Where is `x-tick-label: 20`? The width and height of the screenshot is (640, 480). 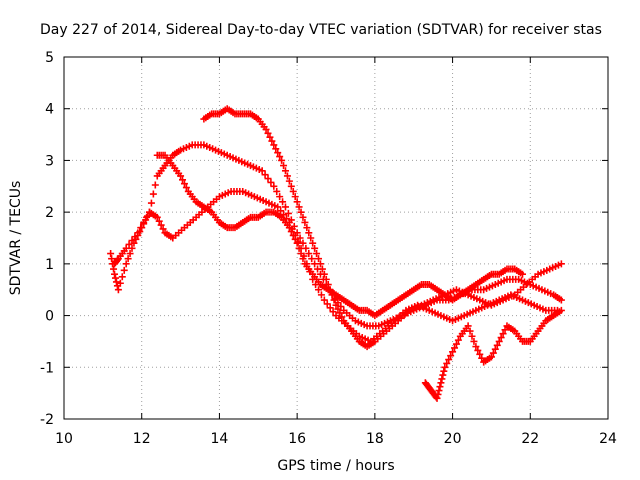 x-tick-label: 20 is located at coordinates (453, 439).